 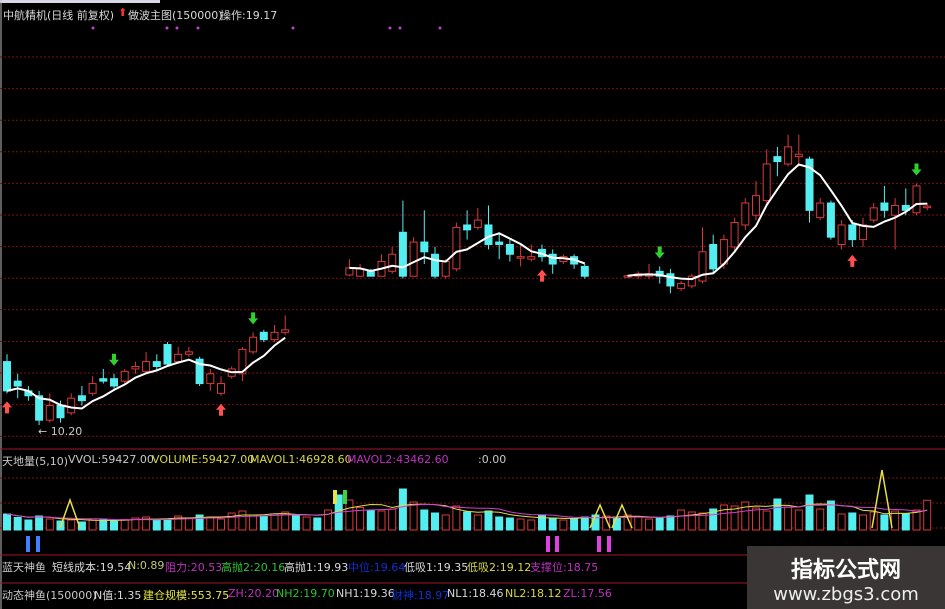 What do you see at coordinates (35, 461) in the screenshot?
I see `volume-indicator-name: 天地量(5,10)` at bounding box center [35, 461].